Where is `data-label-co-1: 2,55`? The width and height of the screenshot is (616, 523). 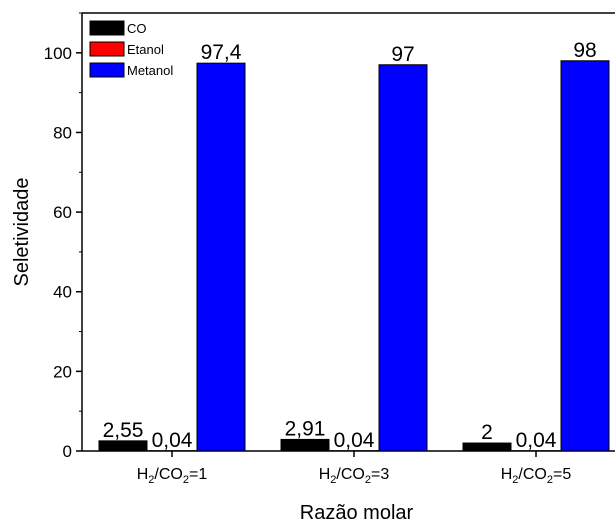 data-label-co-1: 2,55 is located at coordinates (123, 430).